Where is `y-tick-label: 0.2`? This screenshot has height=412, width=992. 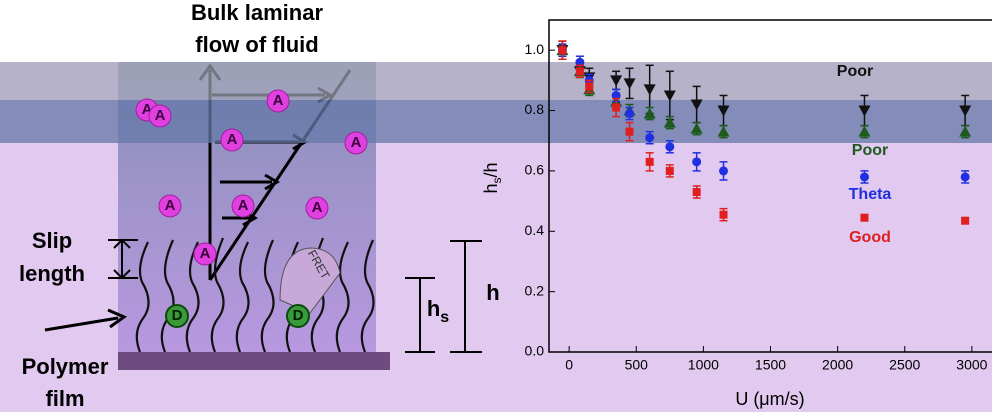 y-tick-label: 0.2 is located at coordinates (535, 290).